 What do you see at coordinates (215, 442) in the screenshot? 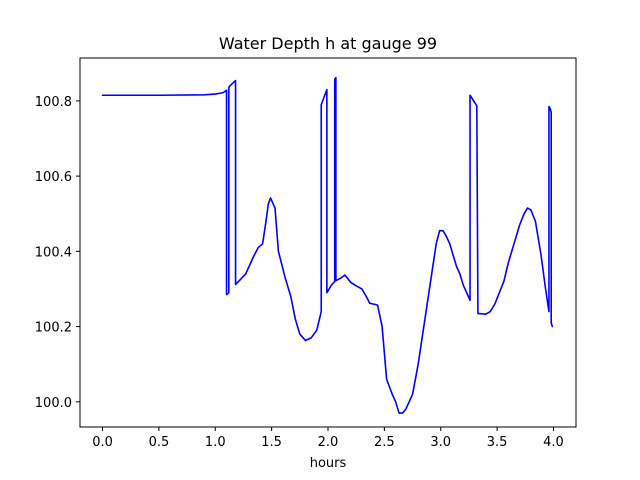
I see `x-tick-label: 1.0` at bounding box center [215, 442].